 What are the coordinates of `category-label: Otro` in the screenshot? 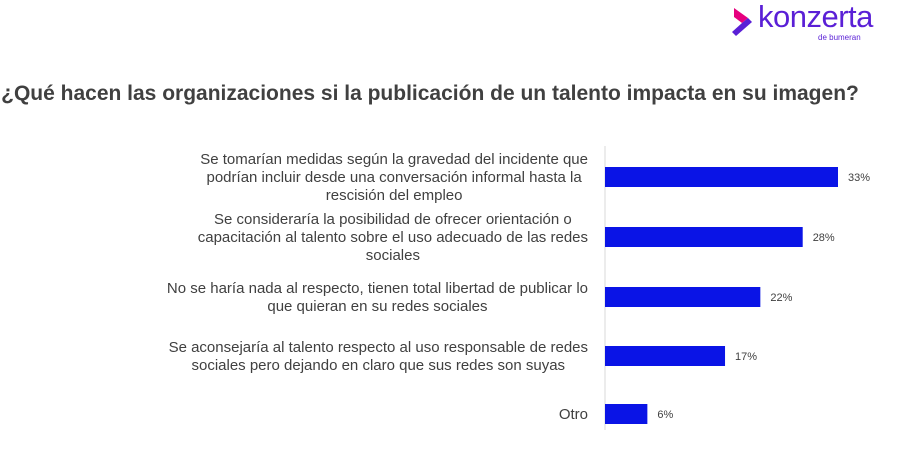 It's located at (573, 414).